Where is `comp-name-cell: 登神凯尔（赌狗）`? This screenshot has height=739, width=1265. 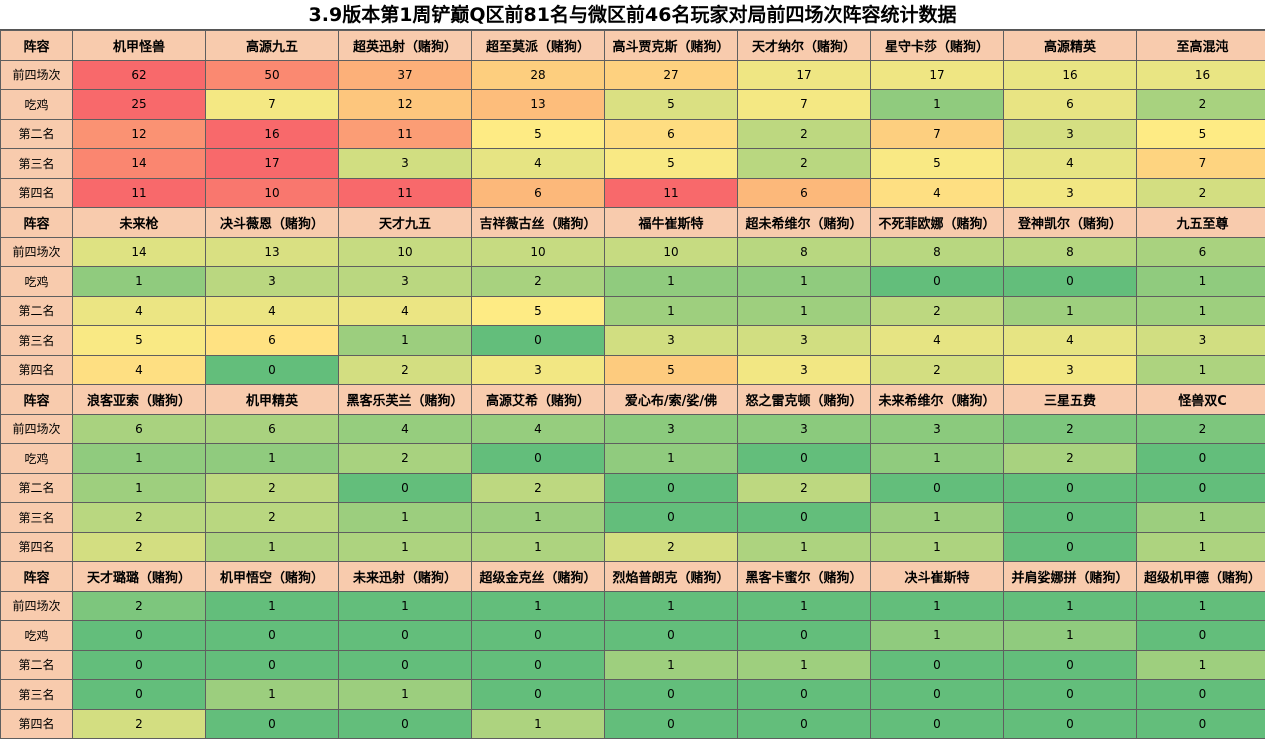
comp-name-cell: 登神凯尔（赌狗） is located at coordinates (1070, 223).